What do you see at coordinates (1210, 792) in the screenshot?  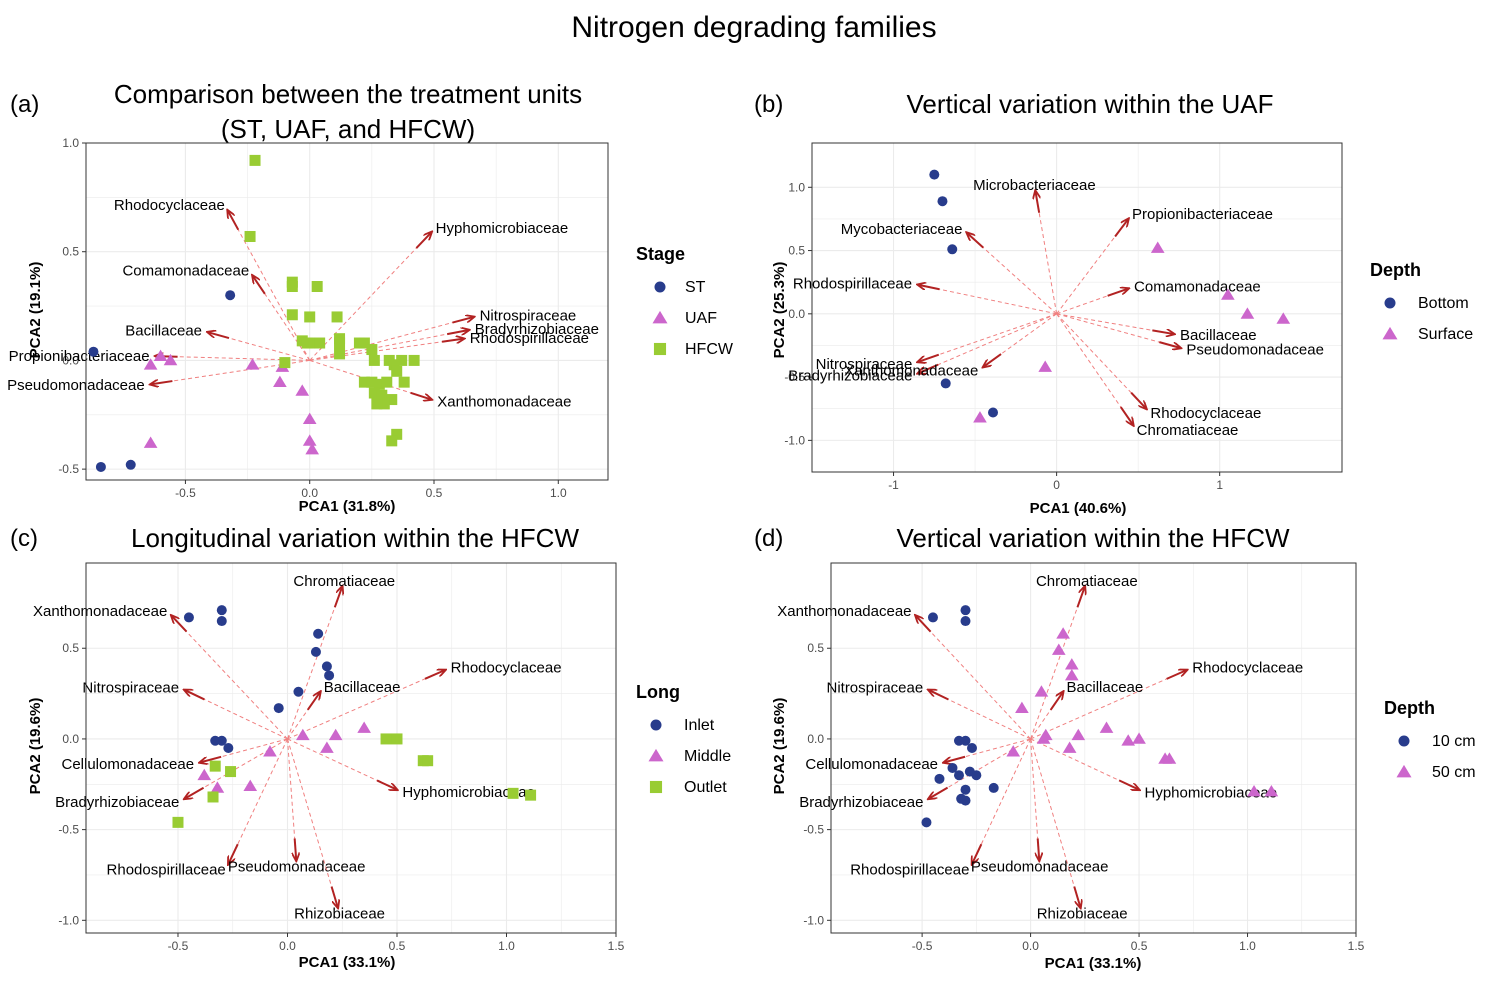 I see `vector-label: Hyphomicrobiaceae` at bounding box center [1210, 792].